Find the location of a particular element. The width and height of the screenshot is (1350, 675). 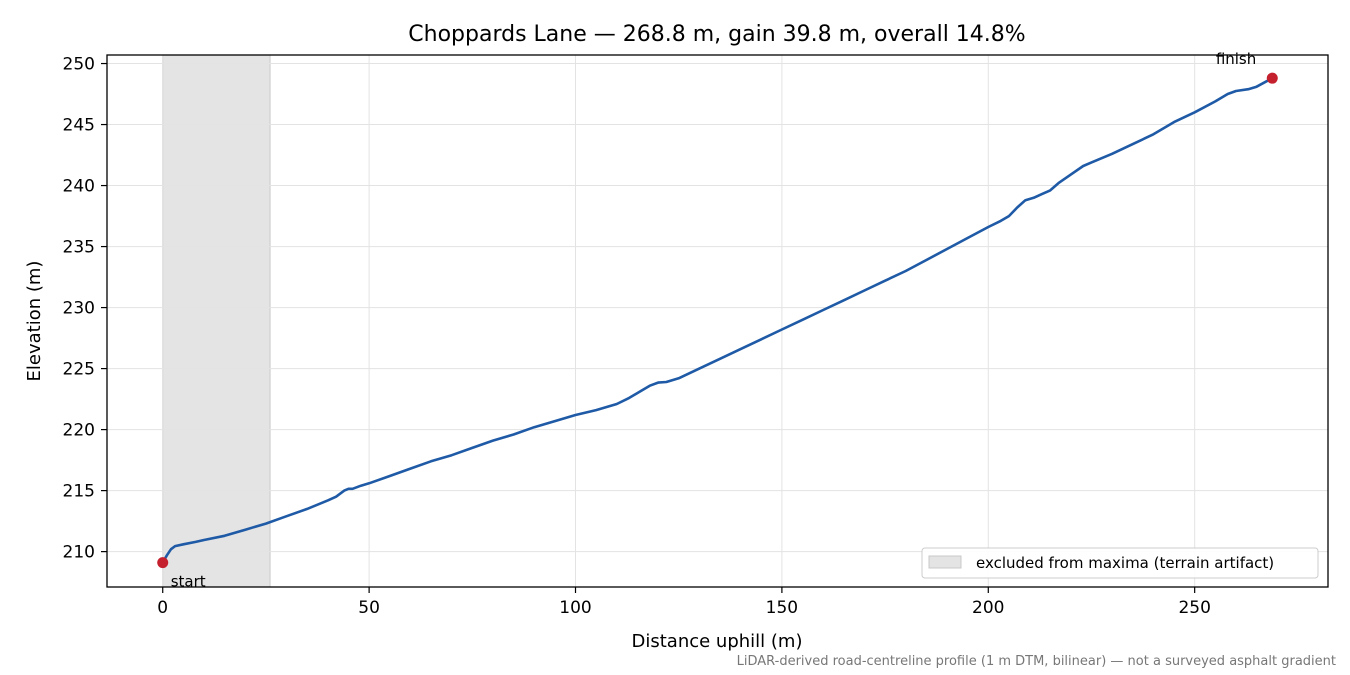

x-tick-label: 100 is located at coordinates (575, 608).